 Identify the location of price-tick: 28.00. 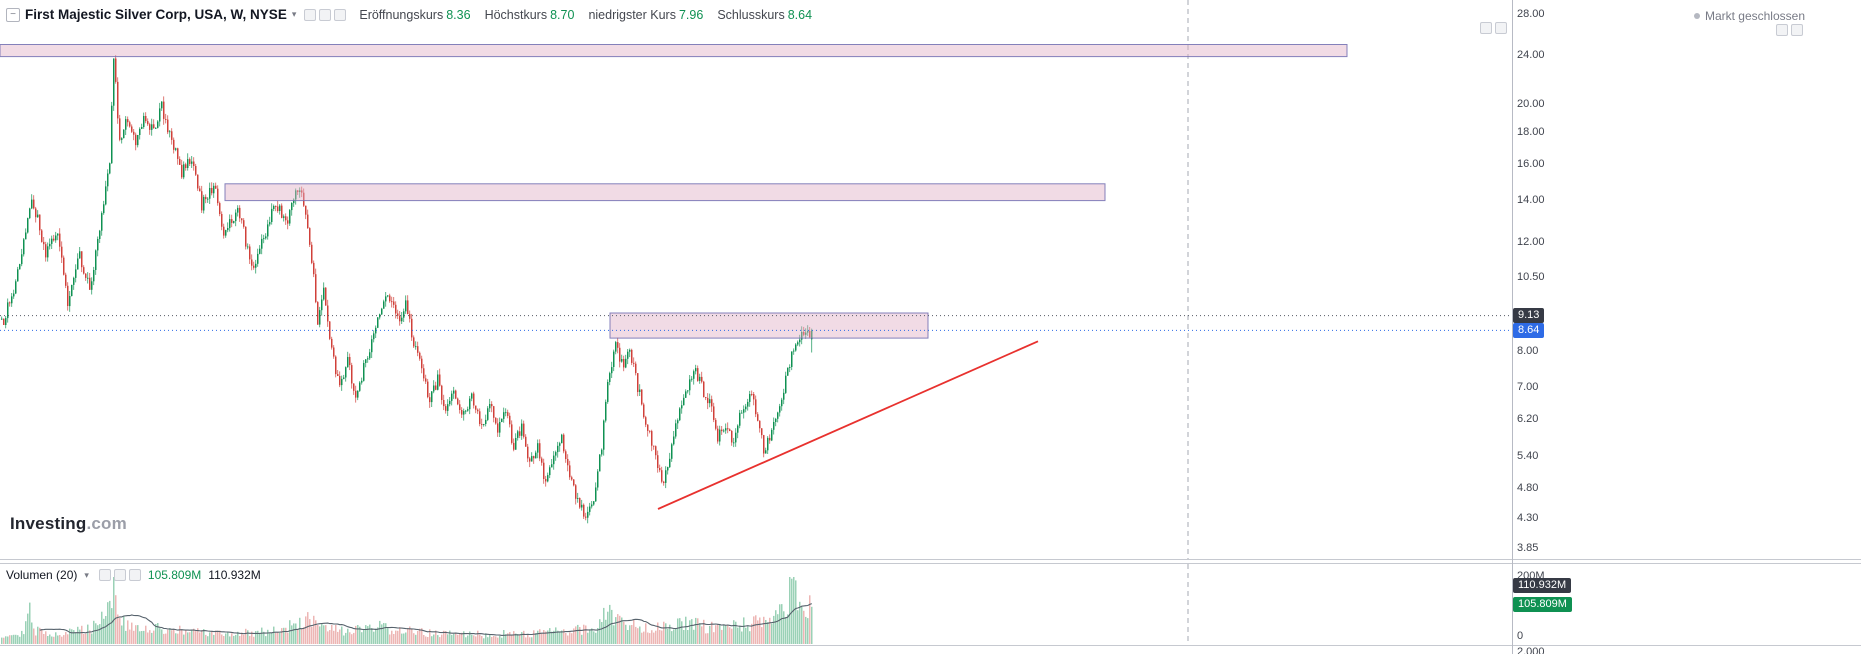
(1531, 13).